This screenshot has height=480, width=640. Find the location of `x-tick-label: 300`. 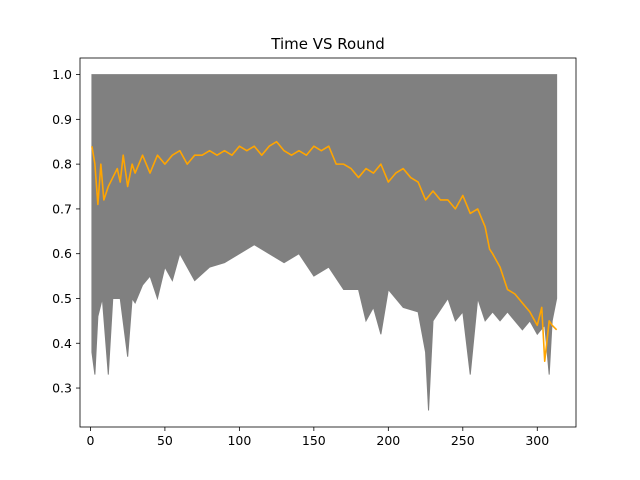

x-tick-label: 300 is located at coordinates (537, 440).